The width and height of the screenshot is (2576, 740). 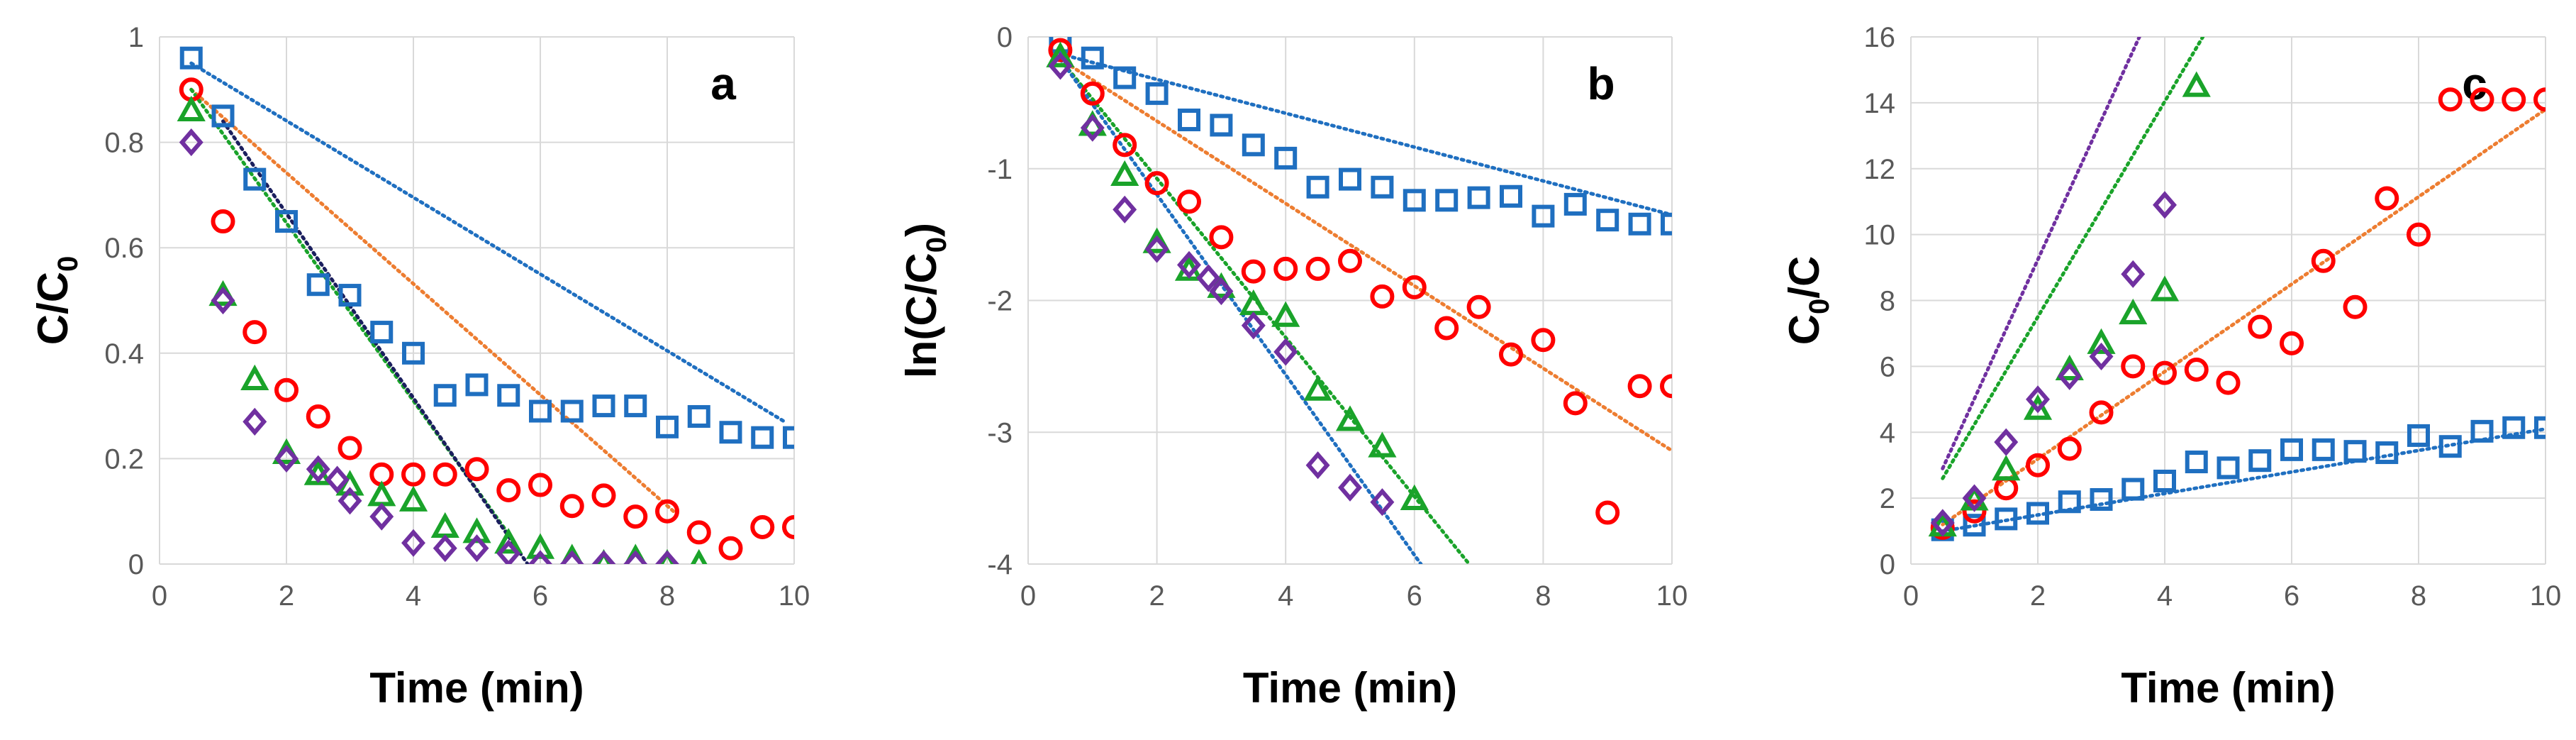 I want to click on trendline-green, so click(x=2073, y=258).